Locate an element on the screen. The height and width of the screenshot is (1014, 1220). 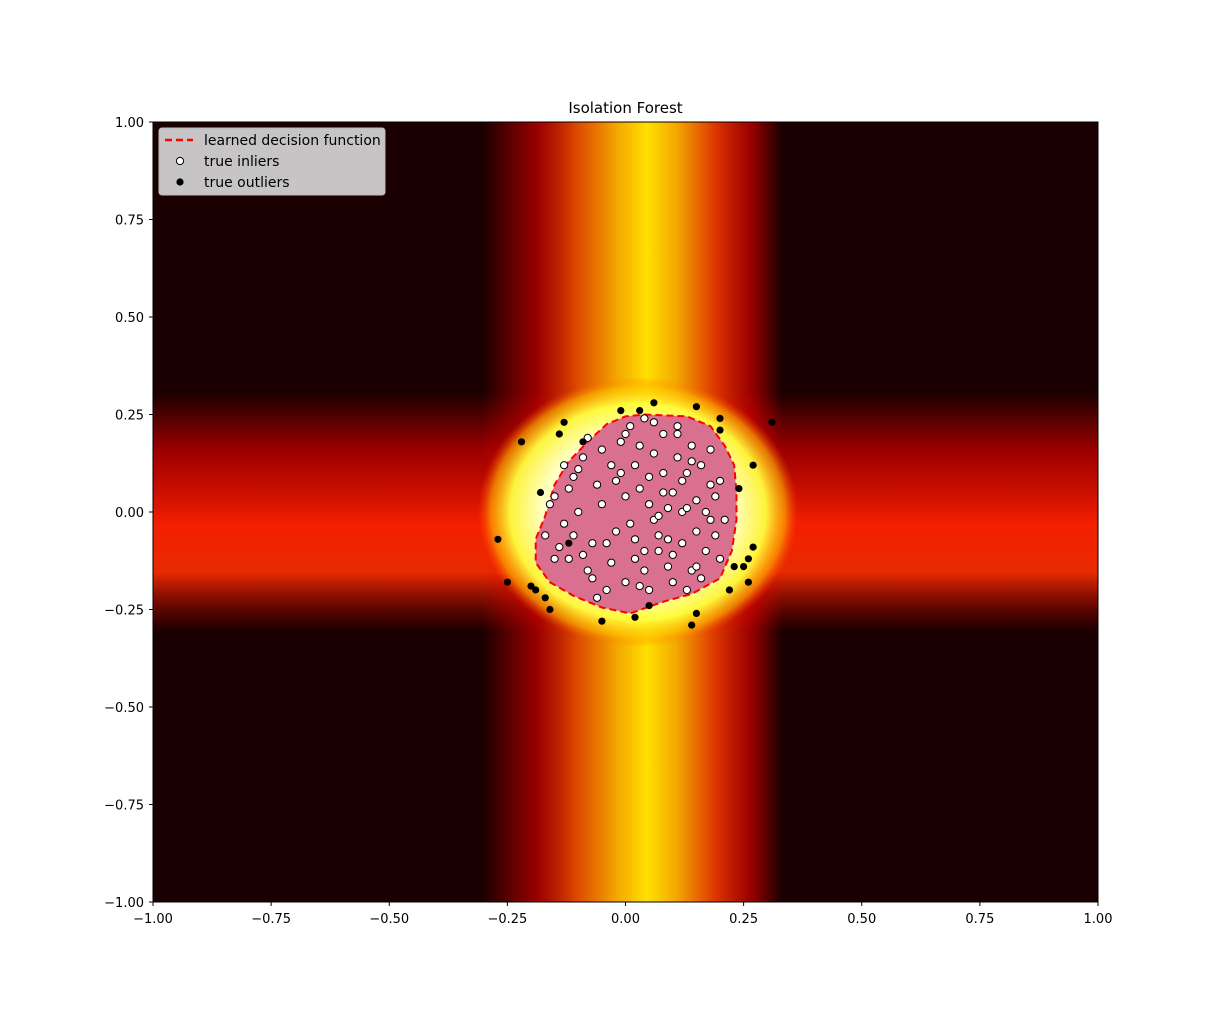
y-axis-ticks: 1.00 0.75 0.50 0.25 0.00 −0.25 −0.50 −0.75 −1.00 is located at coordinates (128, 513).